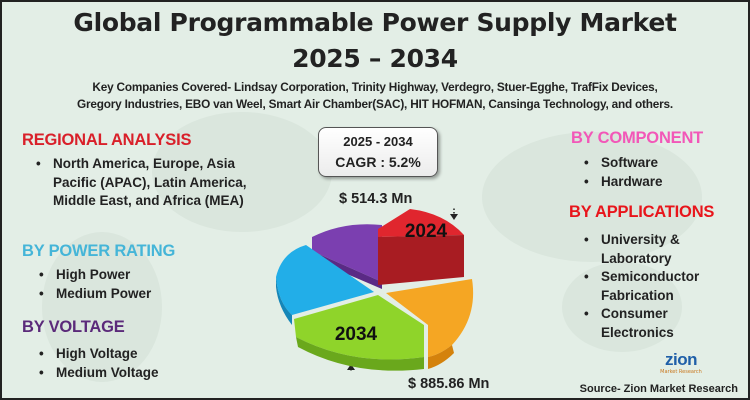  I want to click on component-list: Software Hardware, so click(622, 172).